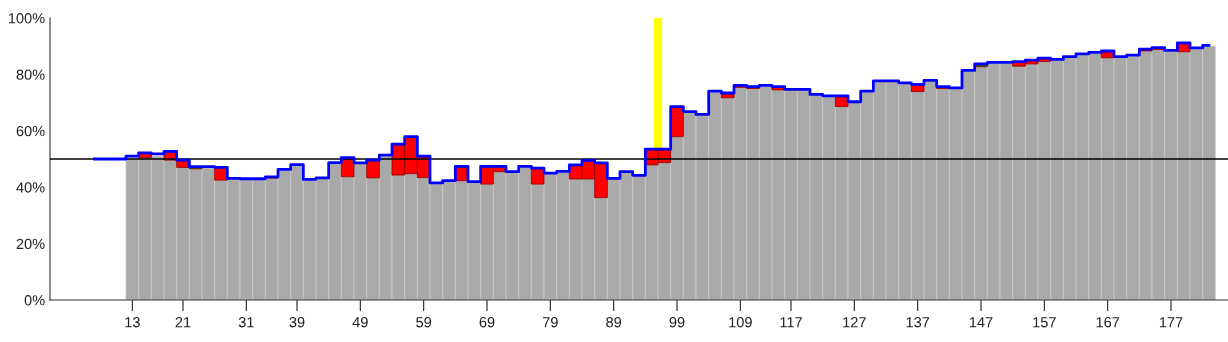 This screenshot has width=1228, height=342. Describe the element at coordinates (677, 322) in the screenshot. I see `x-tick-label: 99` at that location.